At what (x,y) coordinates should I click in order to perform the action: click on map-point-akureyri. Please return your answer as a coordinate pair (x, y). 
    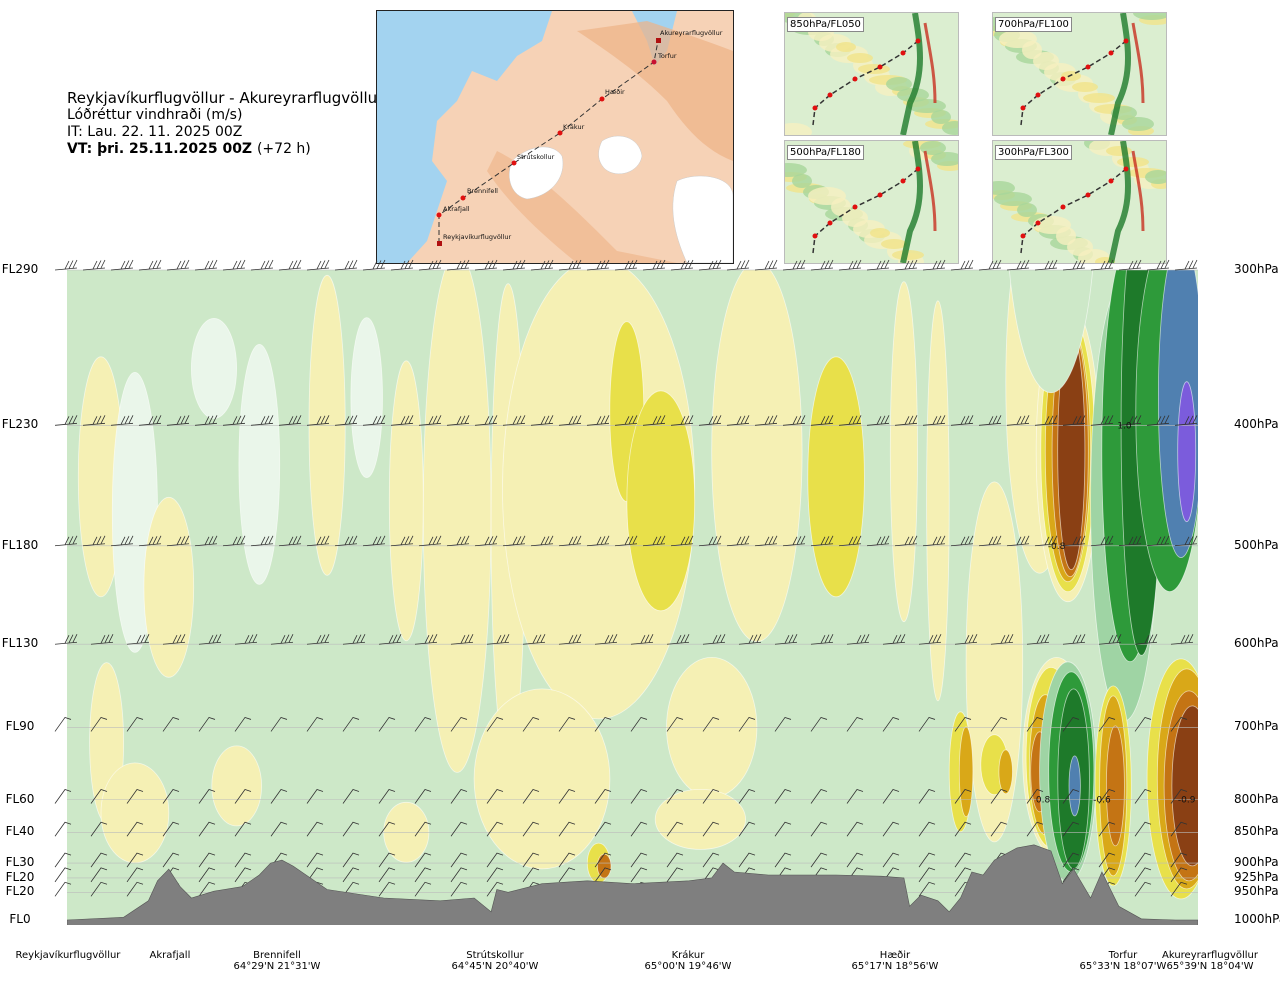
    Looking at the image, I should click on (658, 40).